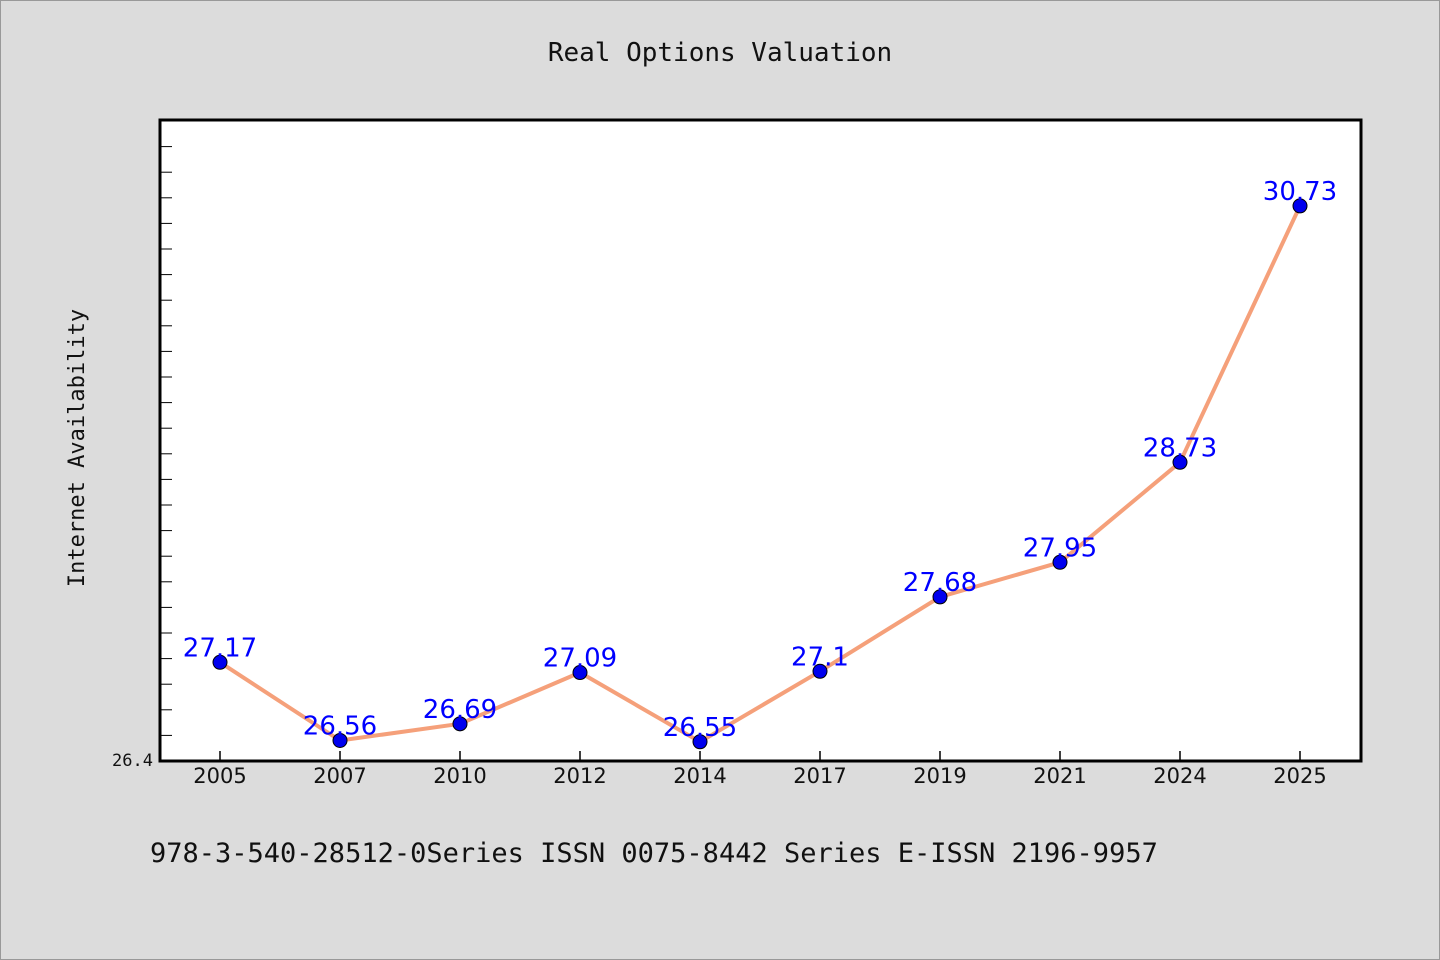 The image size is (1440, 960). What do you see at coordinates (219, 776) in the screenshot?
I see `x-tick-label: 2005` at bounding box center [219, 776].